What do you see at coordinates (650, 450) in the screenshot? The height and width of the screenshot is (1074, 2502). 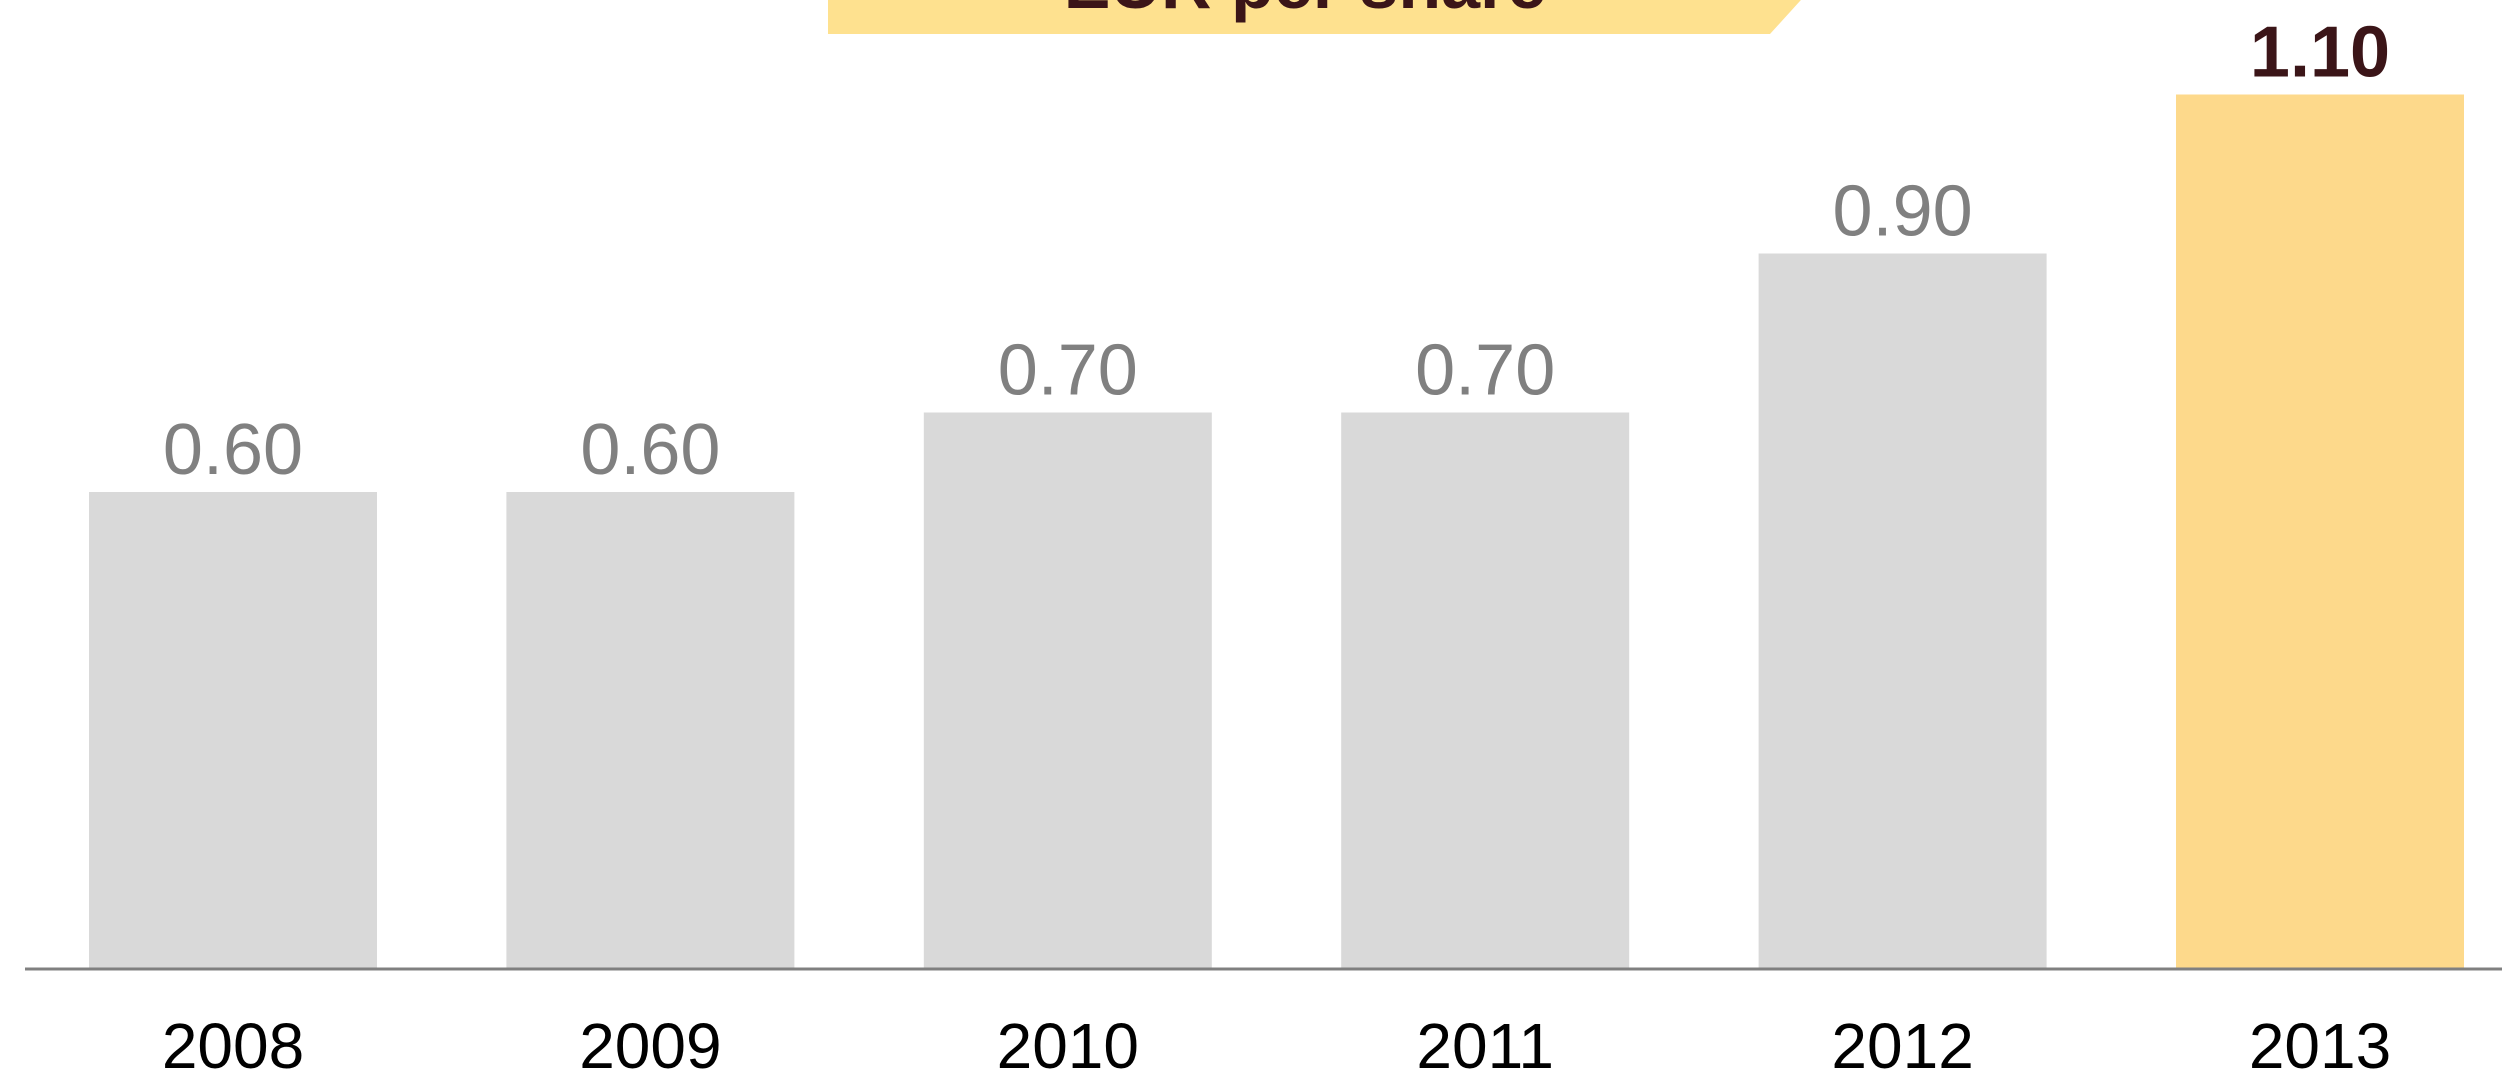 I see `value-label-2009: 0.60` at bounding box center [650, 450].